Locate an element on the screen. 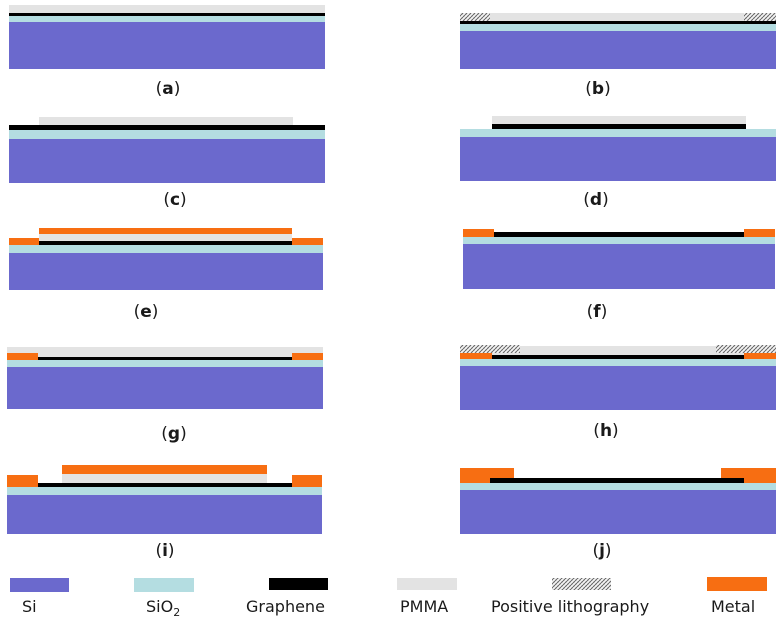 The width and height of the screenshot is (782, 624). legend-swatch-graphene is located at coordinates (298, 584).